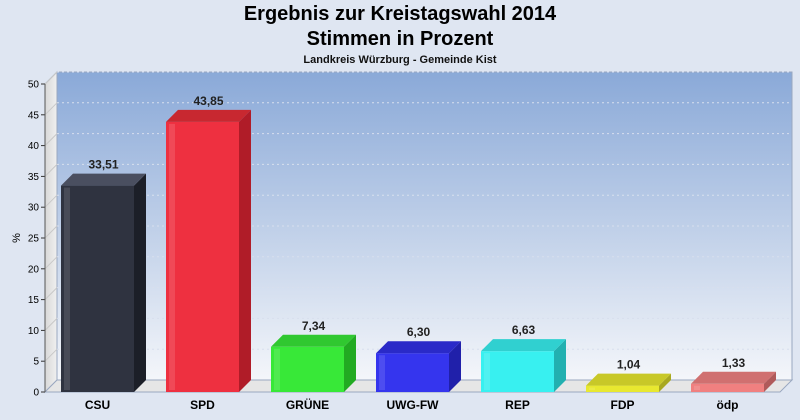 The image size is (800, 420). Describe the element at coordinates (728, 405) in the screenshot. I see `category-label: ödp` at that location.